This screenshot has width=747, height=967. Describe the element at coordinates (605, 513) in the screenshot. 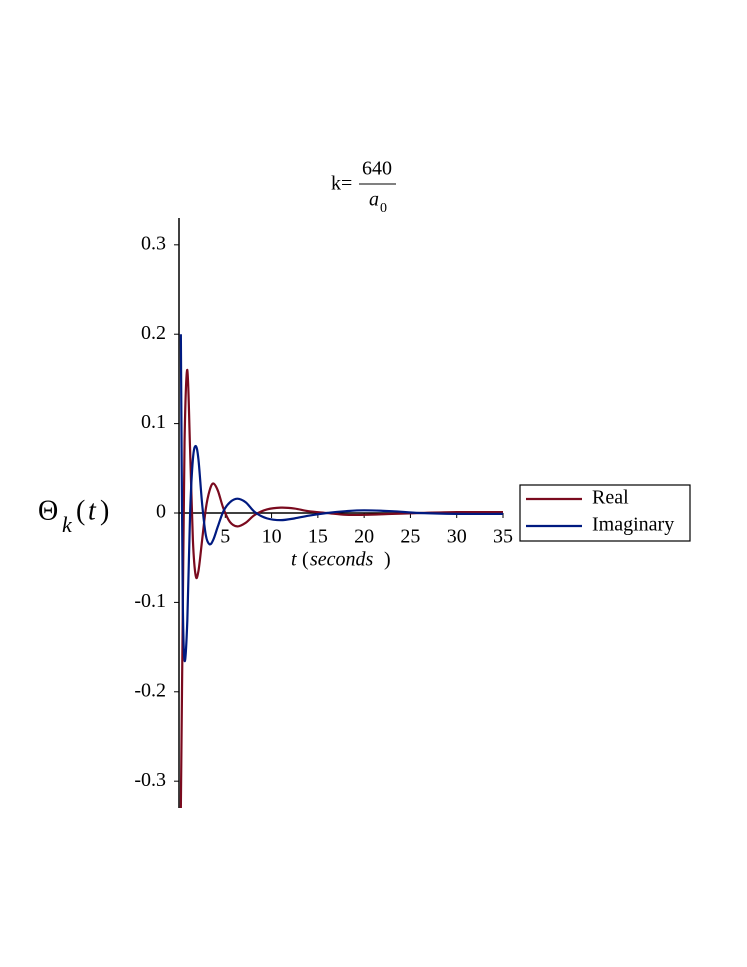

I see `legend-box` at that location.